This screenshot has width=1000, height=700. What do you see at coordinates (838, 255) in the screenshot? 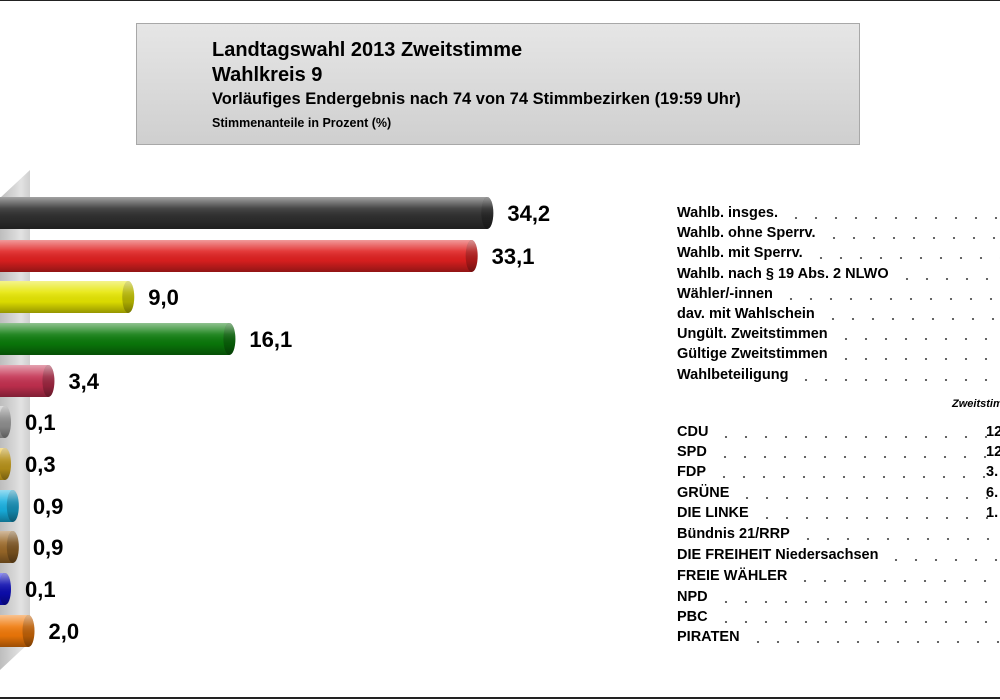
I see `stat-row: Wahlb. mit Sperrv.` at bounding box center [838, 255].